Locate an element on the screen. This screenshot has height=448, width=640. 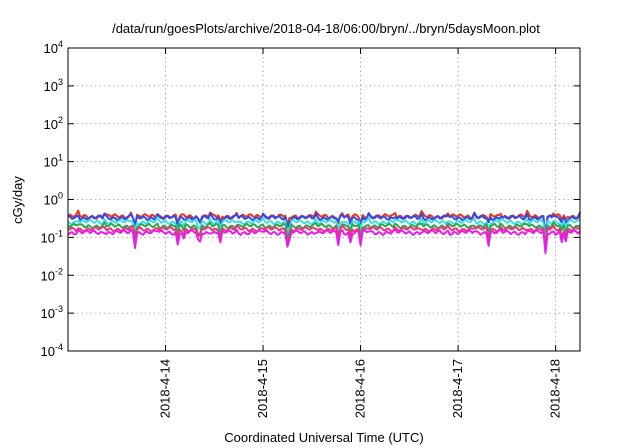
x-tick-label: 2018-4-16 is located at coordinates (360, 388).